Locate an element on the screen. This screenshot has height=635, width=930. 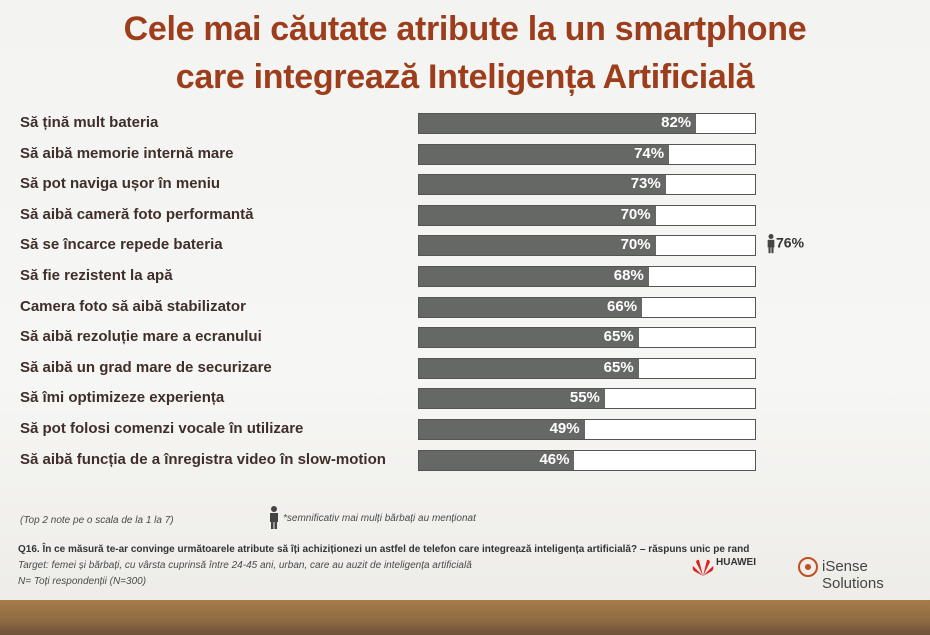
category-label: Să pot naviga ușor în meniu is located at coordinates (120, 184).